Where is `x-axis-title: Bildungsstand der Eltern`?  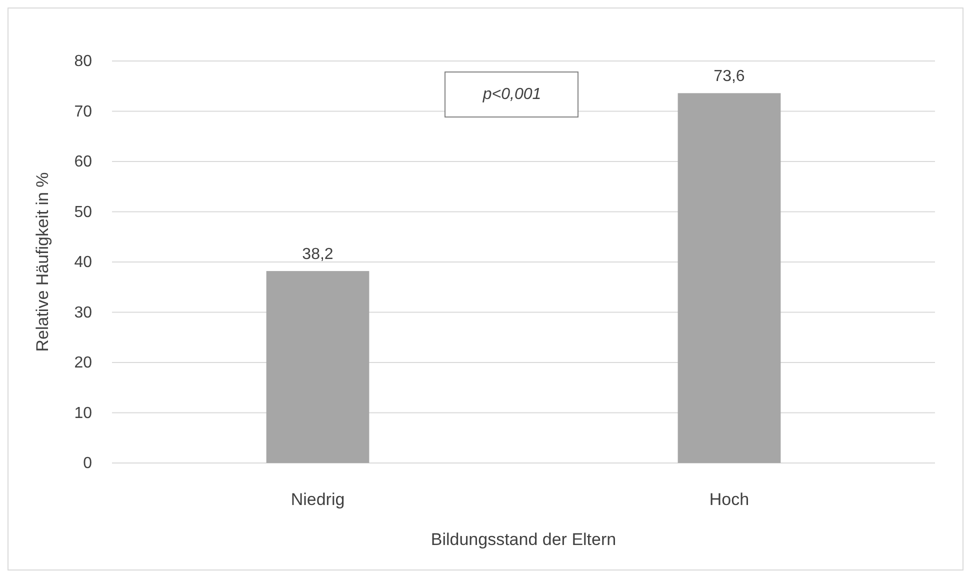
x-axis-title: Bildungsstand der Eltern is located at coordinates (523, 539).